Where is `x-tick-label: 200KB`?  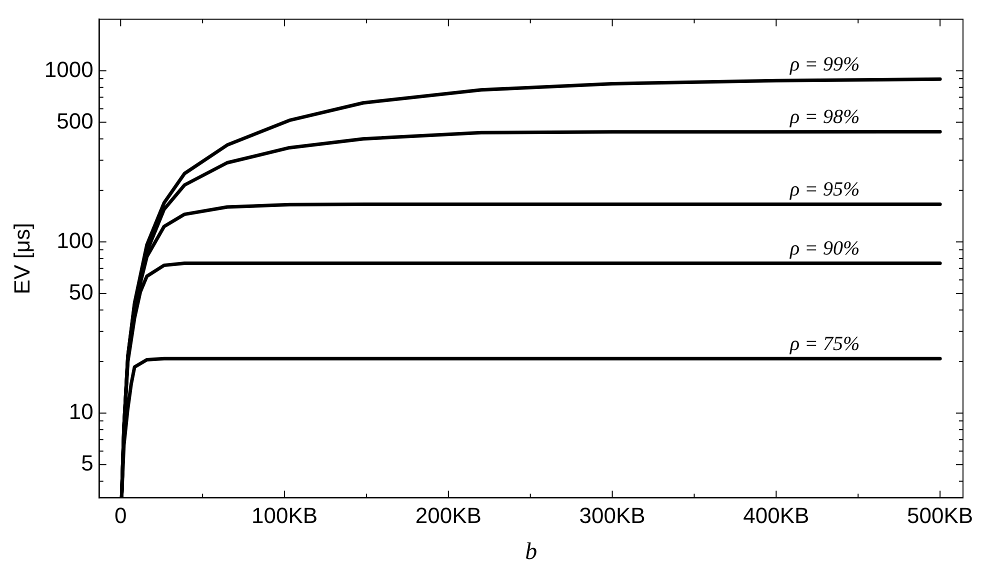 x-tick-label: 200KB is located at coordinates (448, 515).